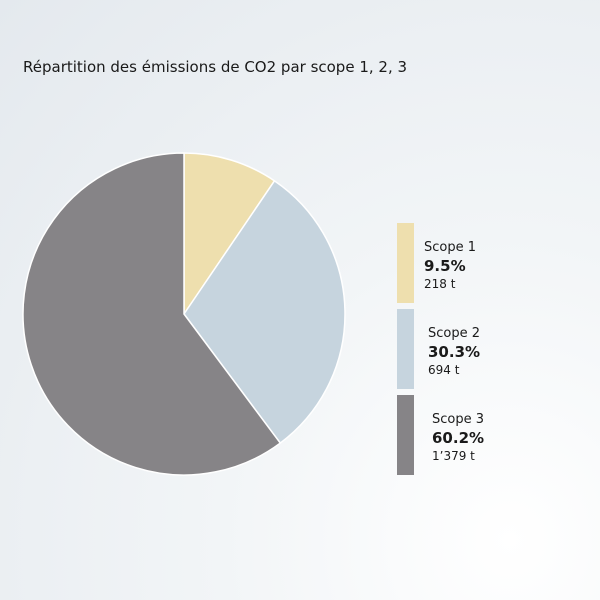 The image size is (600, 600). What do you see at coordinates (454, 352) in the screenshot?
I see `legend-percent-scope-2: 30.3%` at bounding box center [454, 352].